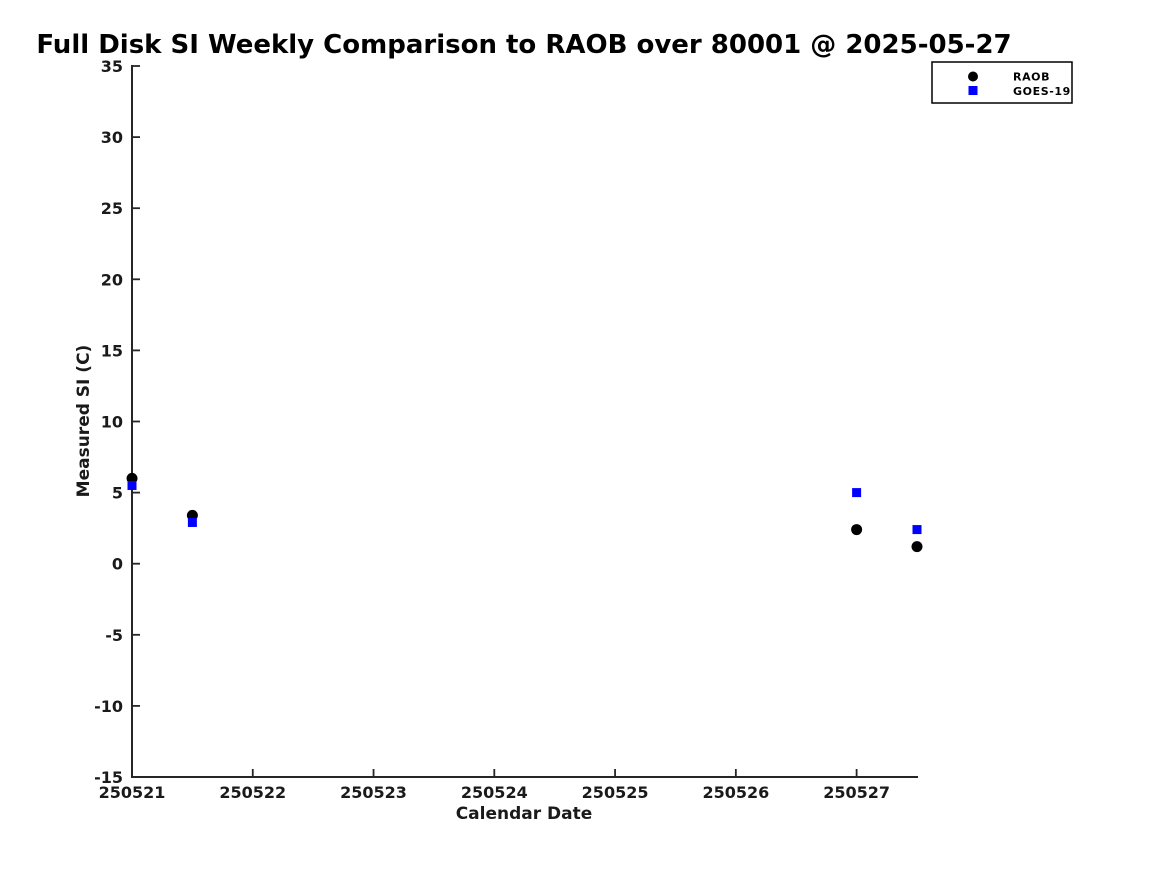 This screenshot has width=1167, height=875. I want to click on x-tick-label: 250526, so click(735, 792).